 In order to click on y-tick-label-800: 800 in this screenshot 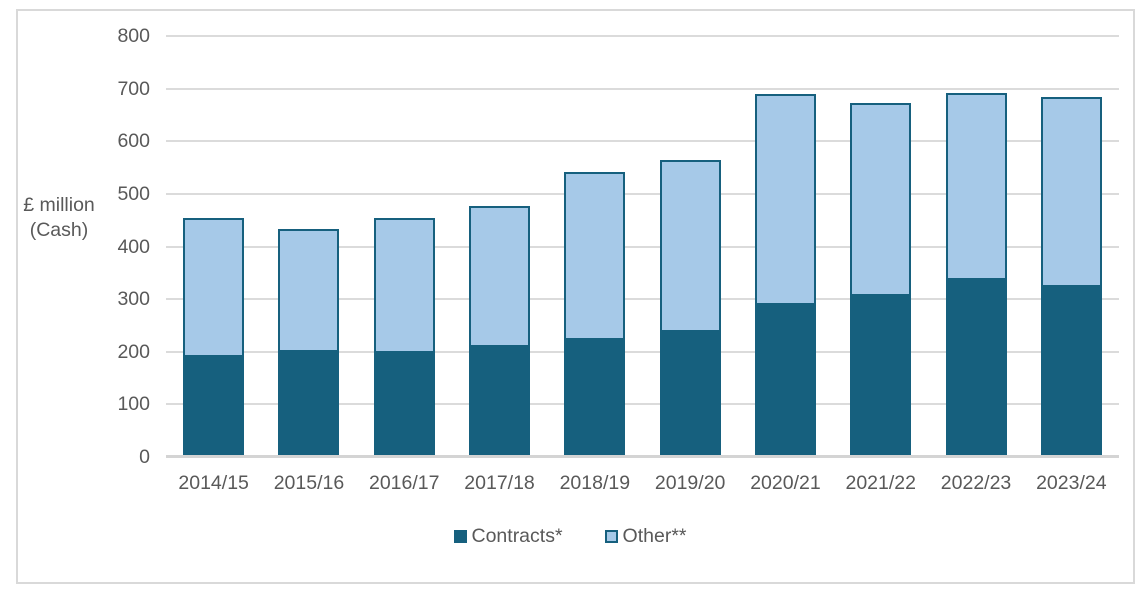, I will do `click(133, 36)`.